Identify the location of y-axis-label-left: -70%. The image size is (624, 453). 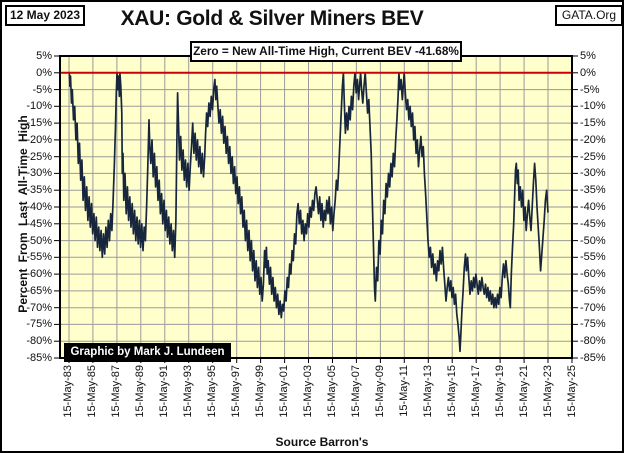
(39, 307).